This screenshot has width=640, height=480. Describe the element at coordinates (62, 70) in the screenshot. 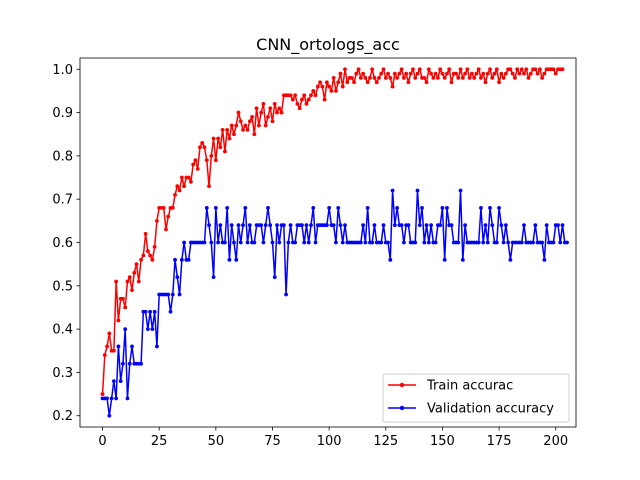

I see `y-tick-label: 1.0` at that location.